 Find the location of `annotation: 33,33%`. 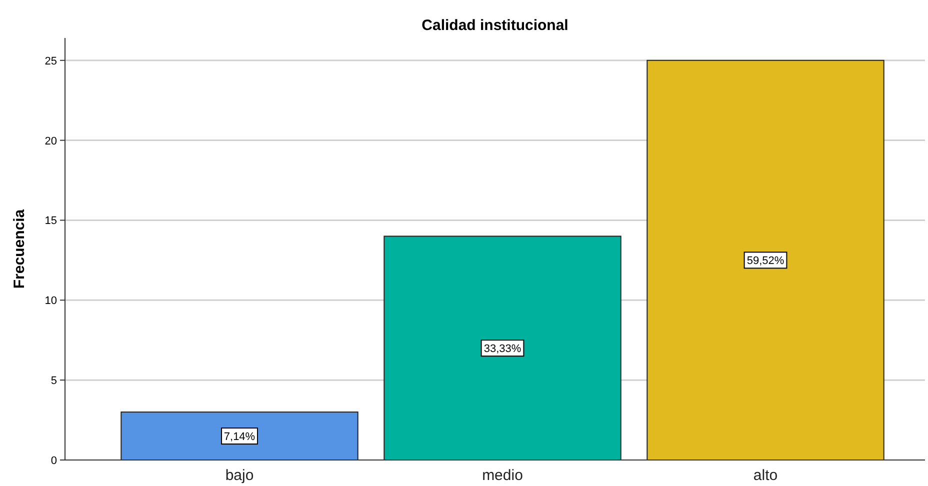

annotation: 33,33% is located at coordinates (503, 349).